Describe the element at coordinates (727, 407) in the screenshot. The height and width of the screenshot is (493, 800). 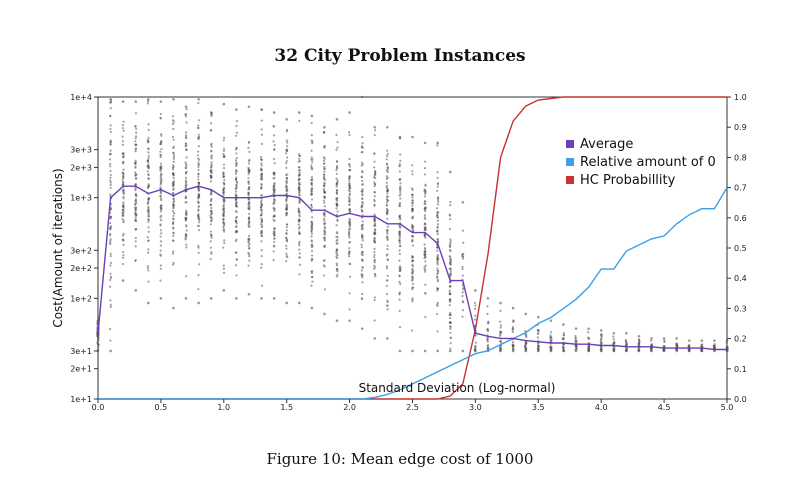
I see `x-tick-label: 5.0` at that location.